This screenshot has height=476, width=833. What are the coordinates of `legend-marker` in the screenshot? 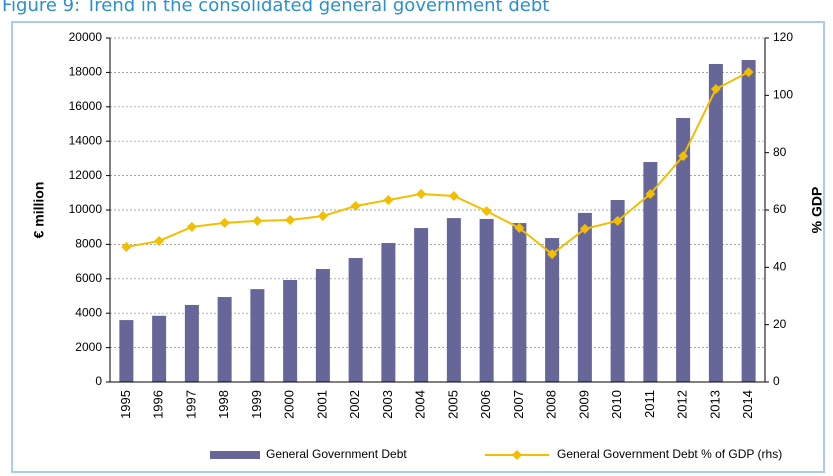 It's located at (517, 455).